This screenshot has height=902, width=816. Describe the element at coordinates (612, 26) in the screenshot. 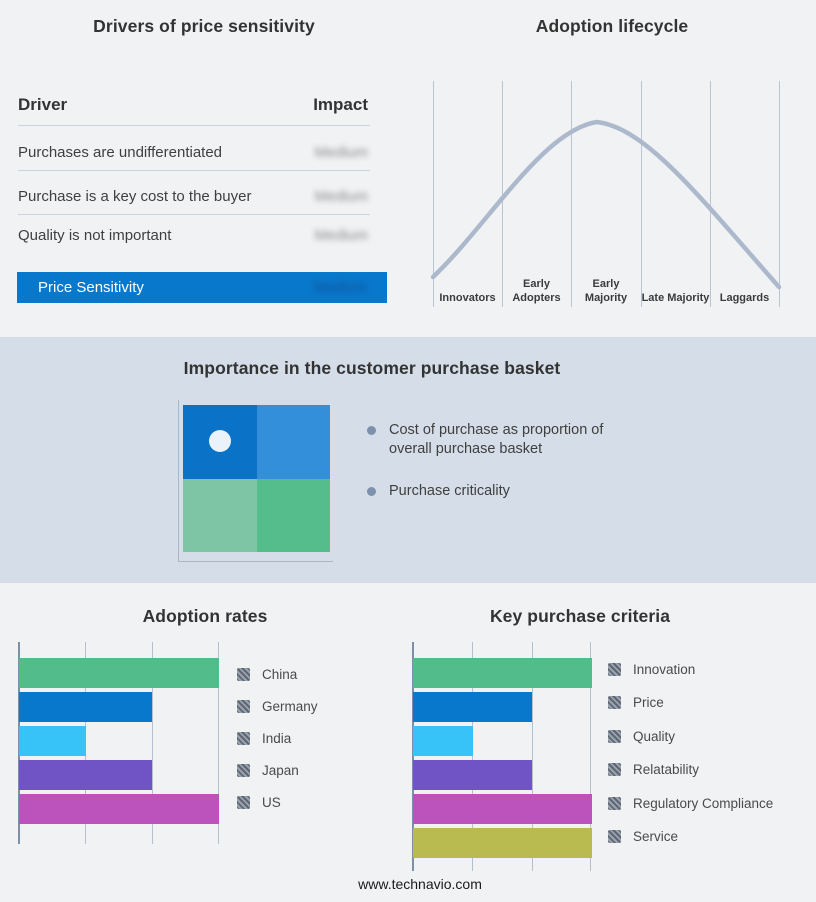

I see `lifecycle-title: Adoption lifecycle` at that location.